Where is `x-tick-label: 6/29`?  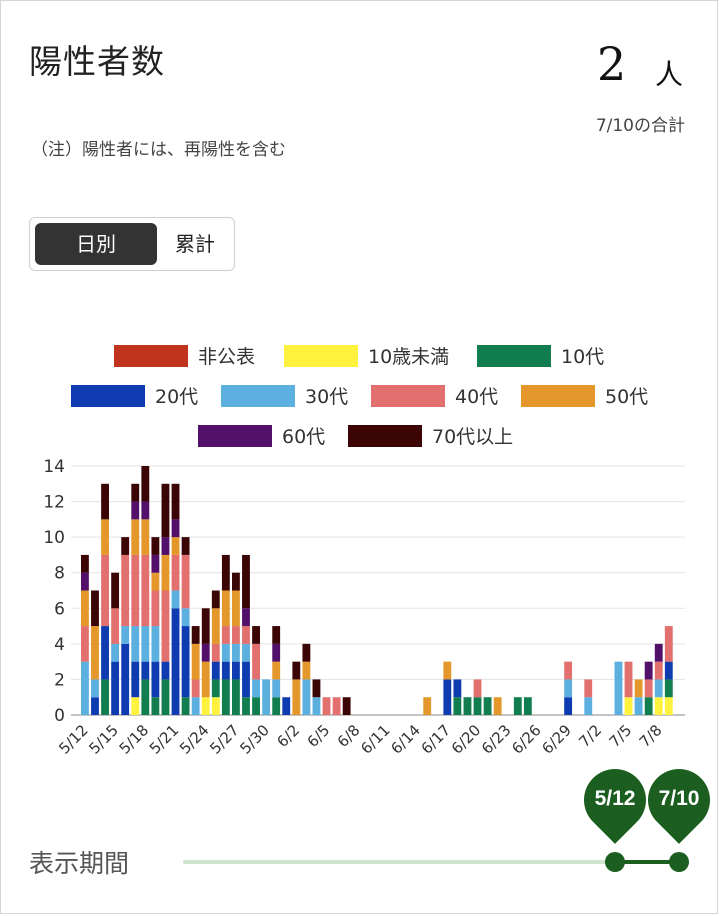
x-tick-label: 6/29 is located at coordinates (556, 739).